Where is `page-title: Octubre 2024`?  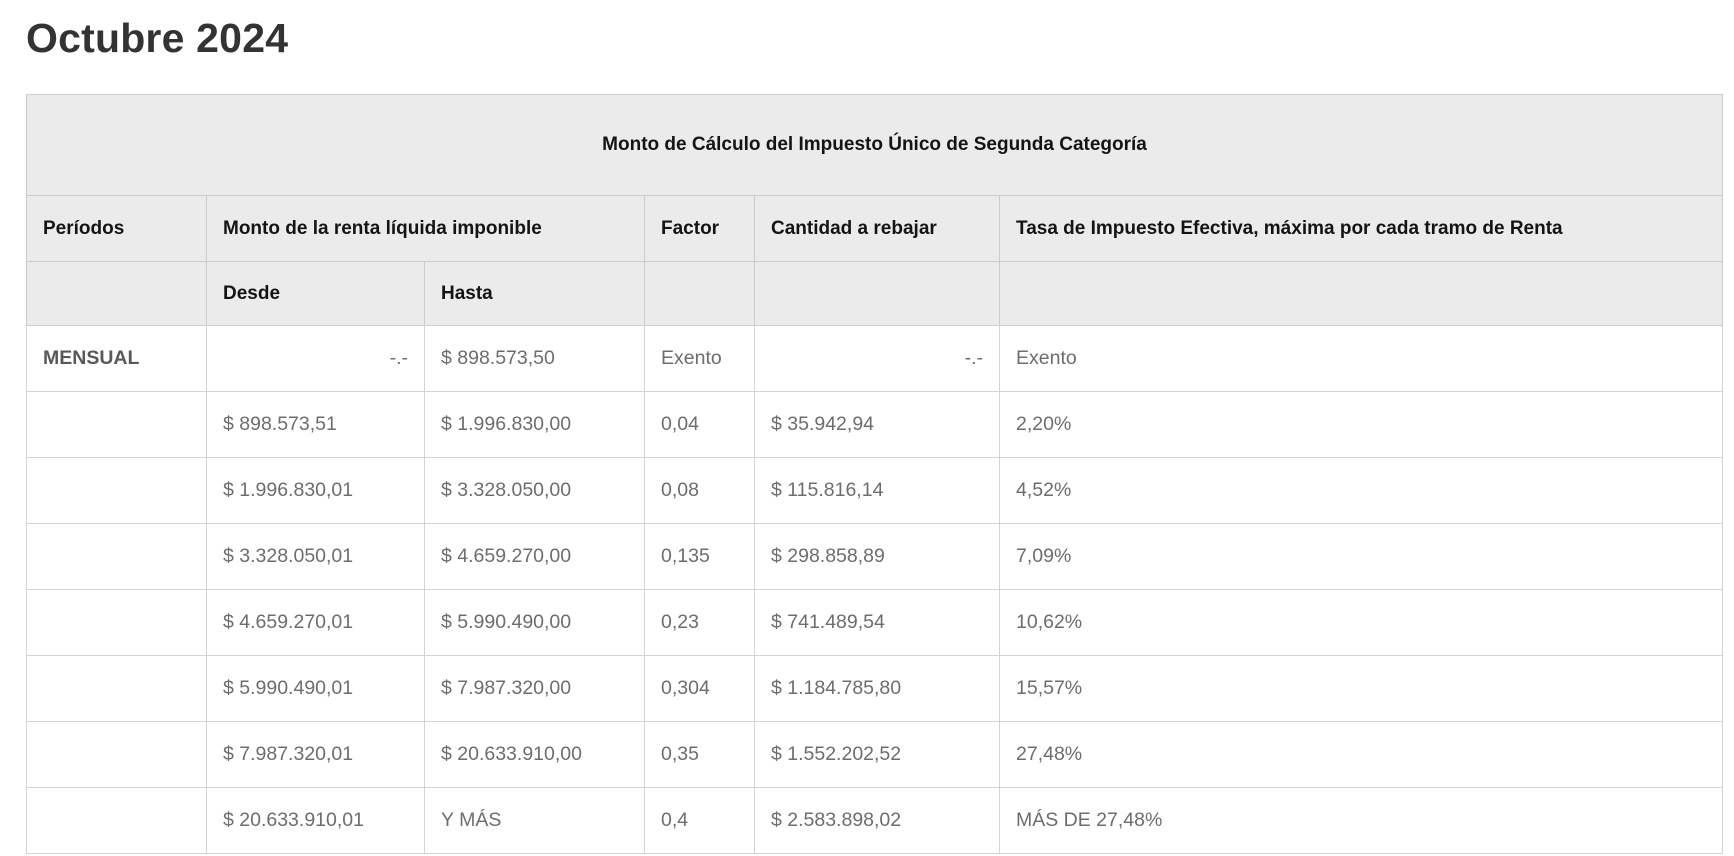
page-title: Octubre 2024 is located at coordinates (157, 38).